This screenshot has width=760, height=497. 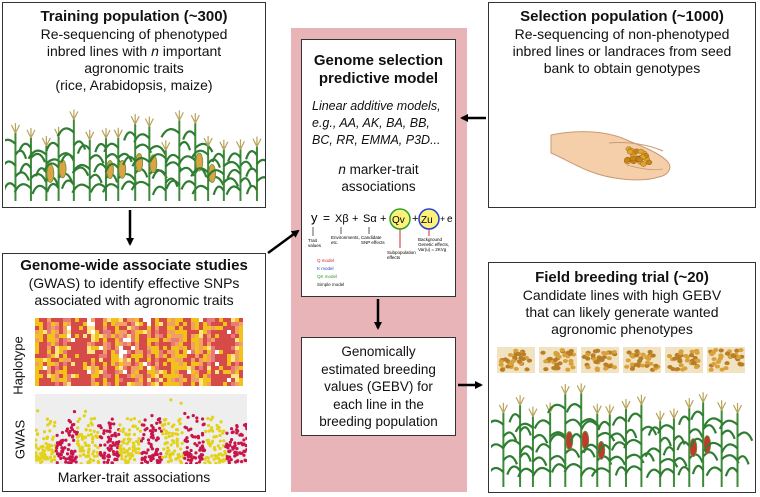 What do you see at coordinates (622, 435) in the screenshot?
I see `field-maize-illustration` at bounding box center [622, 435].